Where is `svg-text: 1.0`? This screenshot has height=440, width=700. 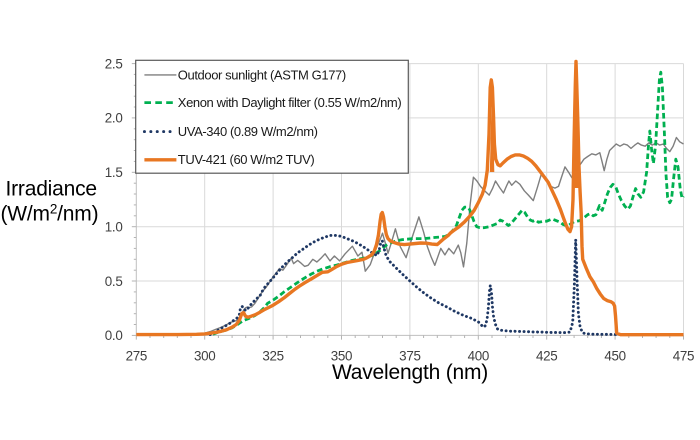
svg-text: 1.0 is located at coordinates (114, 227).